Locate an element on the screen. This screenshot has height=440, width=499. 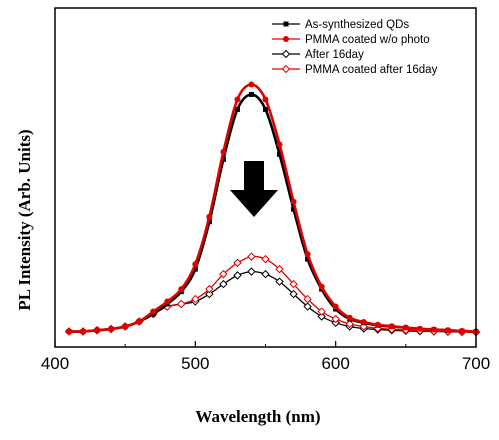
x-tick-label: 700 is located at coordinates (476, 363).